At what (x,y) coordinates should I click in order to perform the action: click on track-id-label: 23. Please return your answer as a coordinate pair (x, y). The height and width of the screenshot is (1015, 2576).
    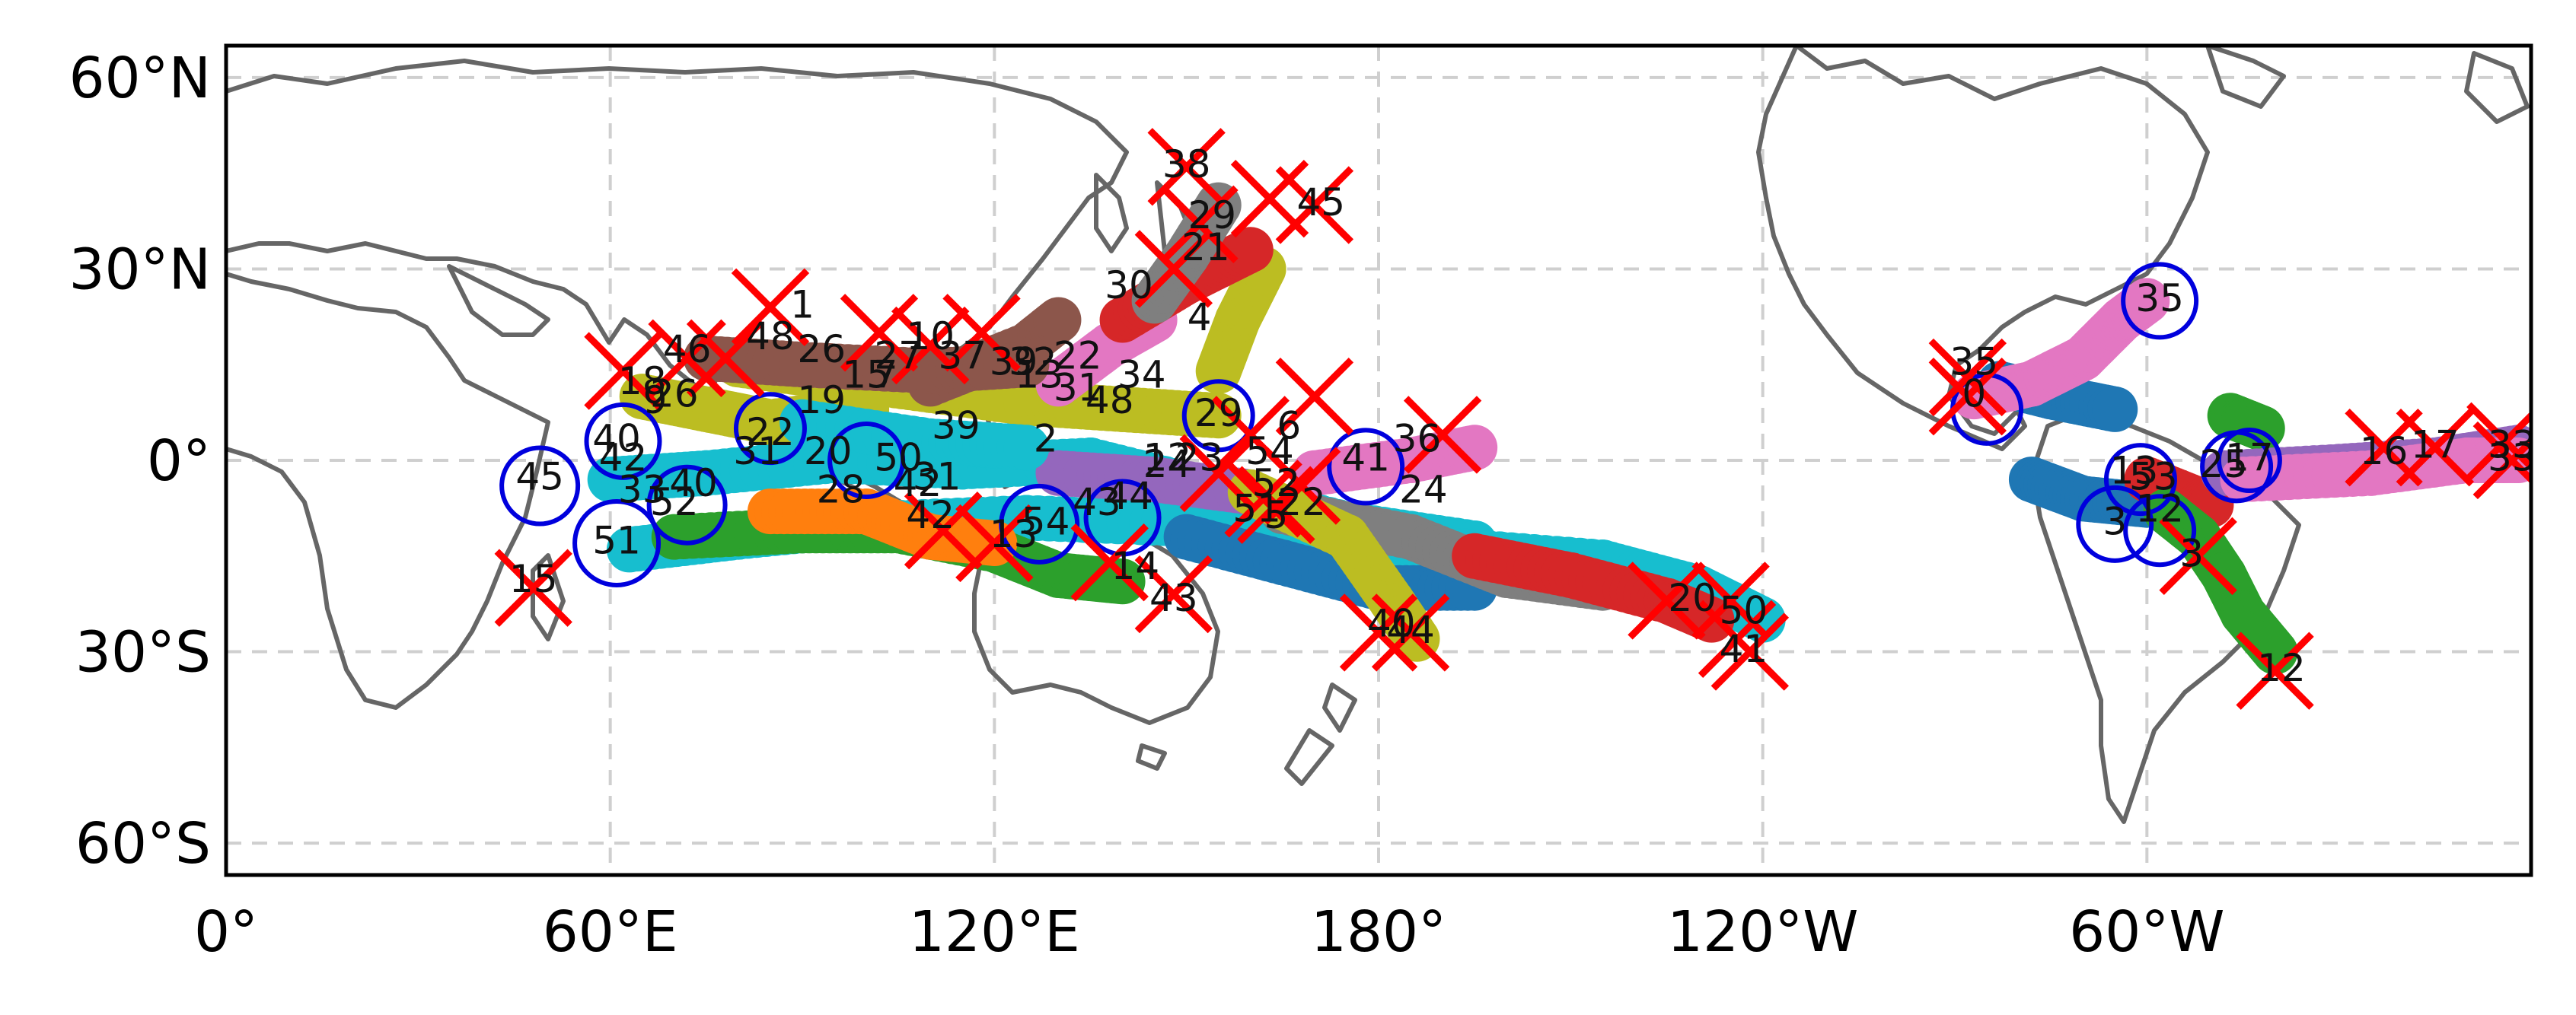
    Looking at the image, I should click on (1200, 458).